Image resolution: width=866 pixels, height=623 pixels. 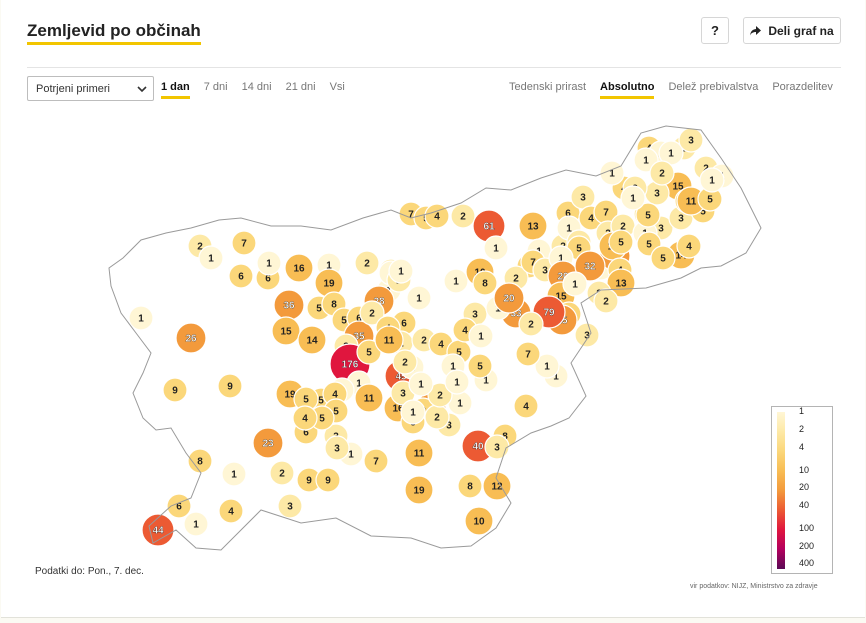 I want to click on municipality-value: 2, so click(x=662, y=174).